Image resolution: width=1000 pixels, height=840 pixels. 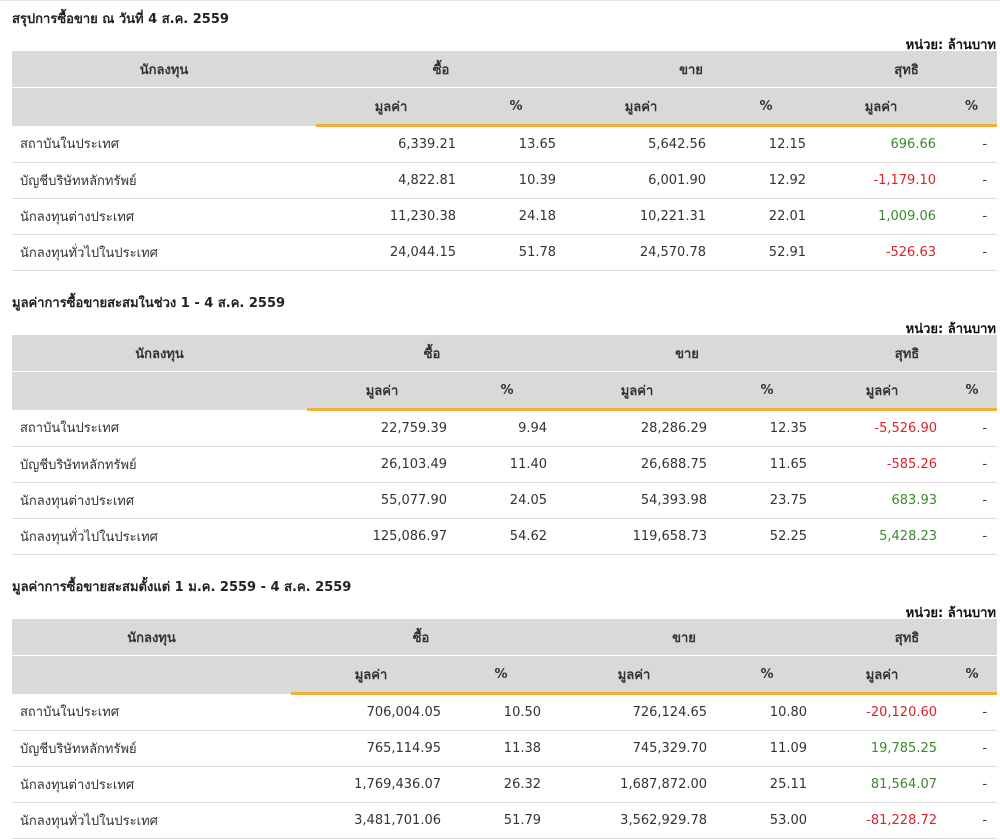 What do you see at coordinates (382, 536) in the screenshot?
I see `buy-value-cell: 125,086.97` at bounding box center [382, 536].